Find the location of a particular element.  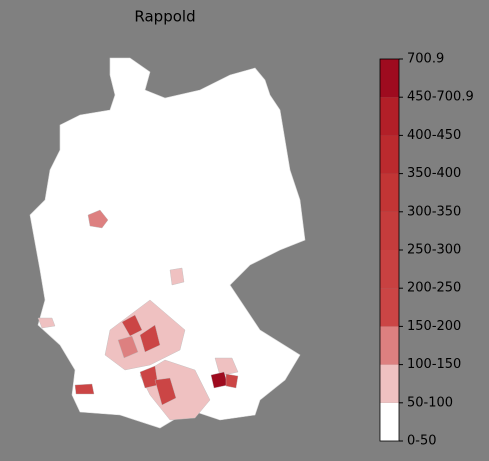

colorbar-label: 300-350 is located at coordinates (434, 211).